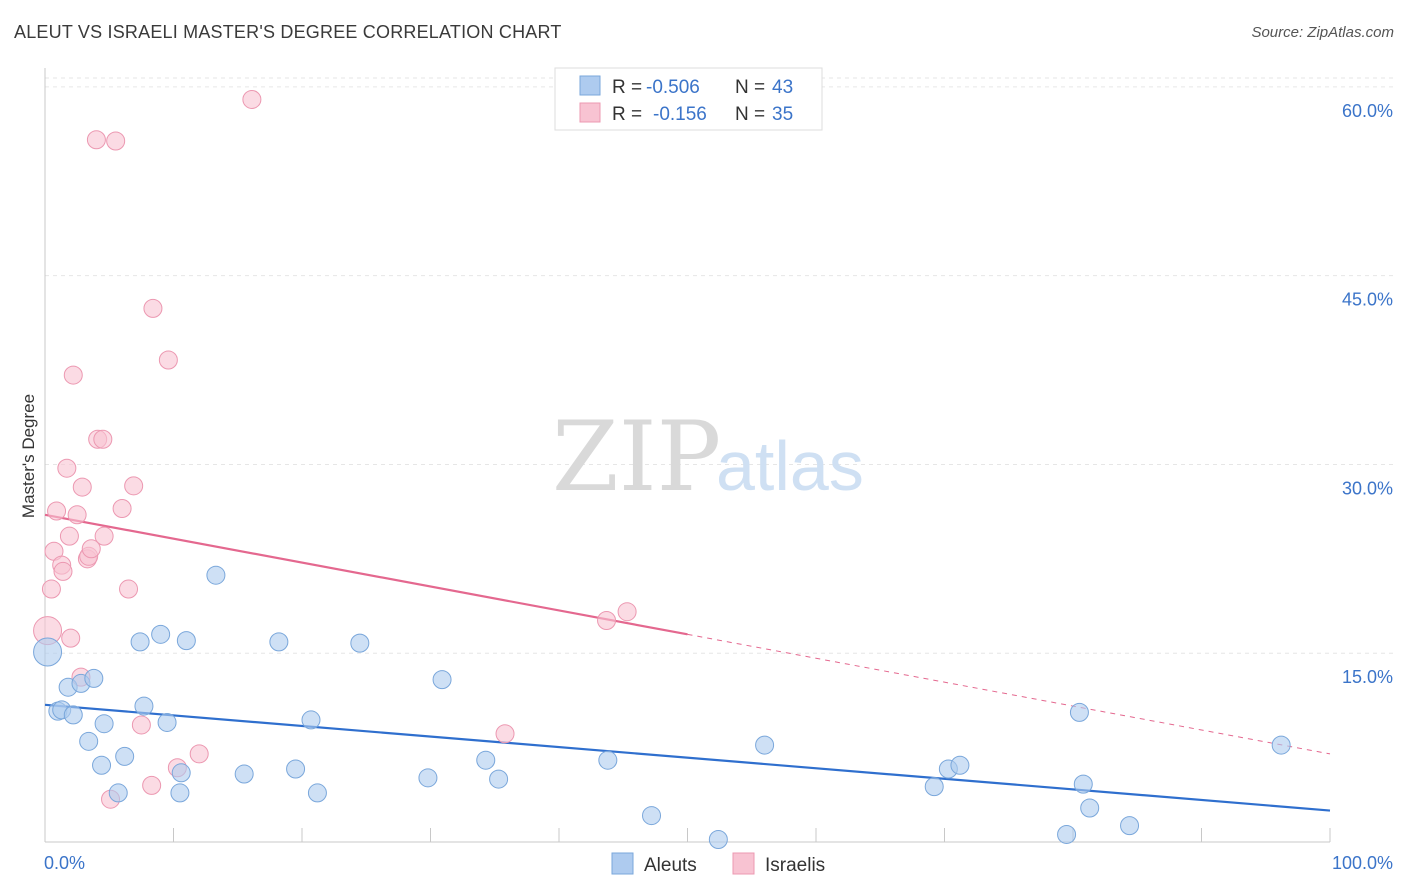  I want to click on y-tick-label: 15.0%, so click(1367, 677).